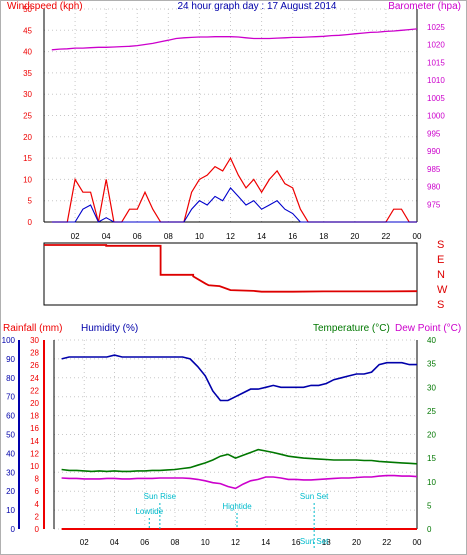  What do you see at coordinates (37, 516) in the screenshot?
I see `rain-tick-label: 2` at bounding box center [37, 516].